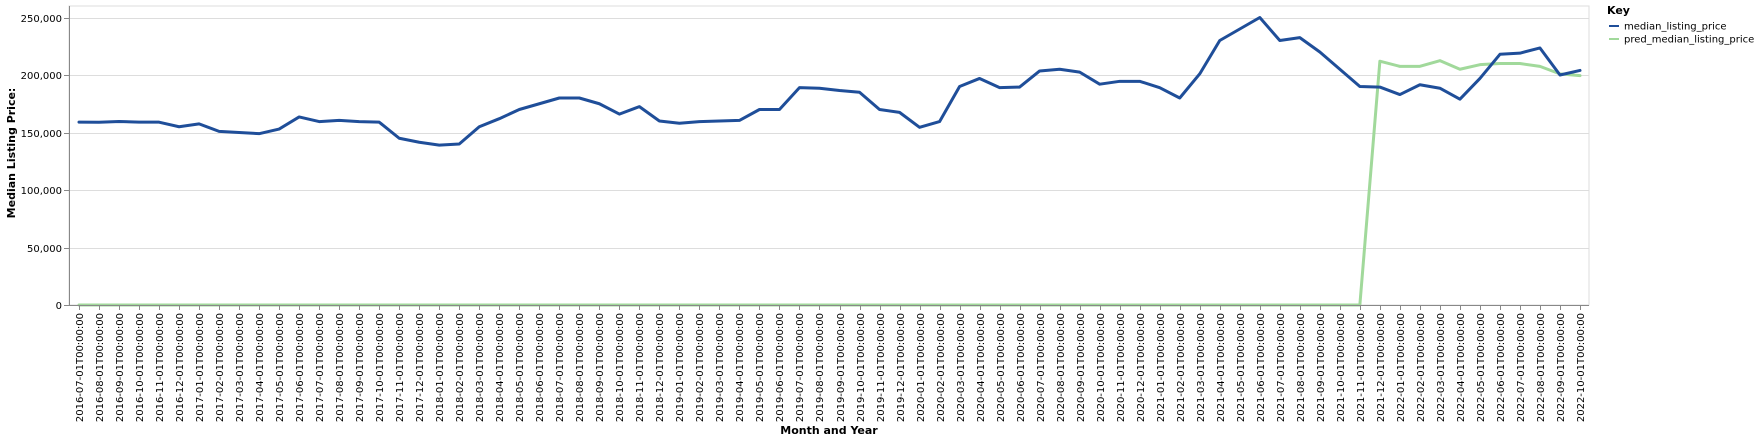  I want to click on x-tick-label: 2017-10-01T00:00:00, so click(380, 367).